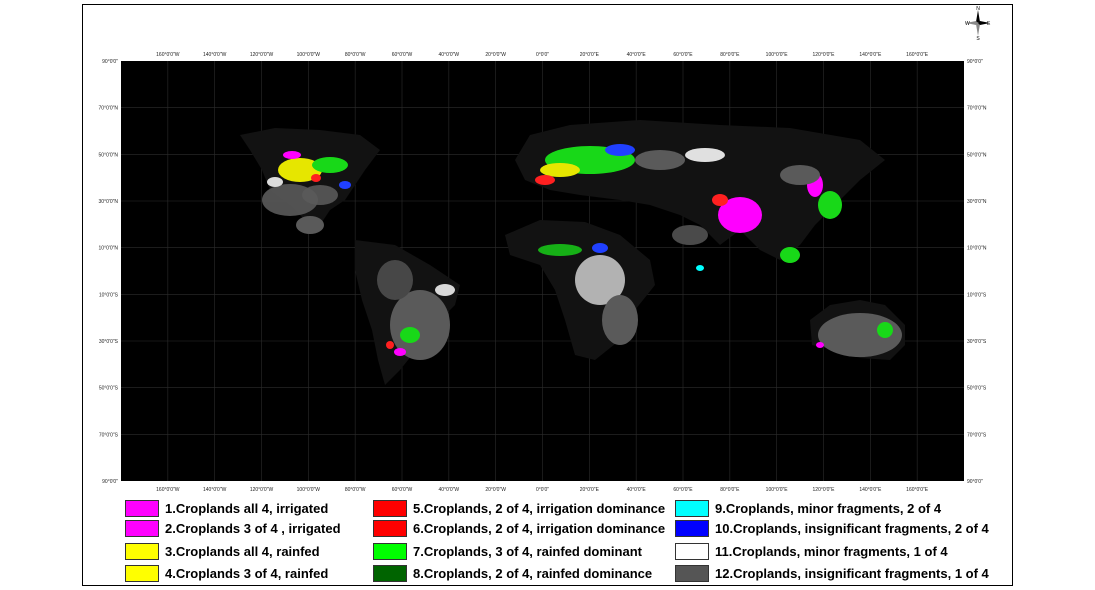 This screenshot has height=590, width=1095. Describe the element at coordinates (215, 55) in the screenshot. I see `lon-tick-top: 140°0'0"W` at that location.